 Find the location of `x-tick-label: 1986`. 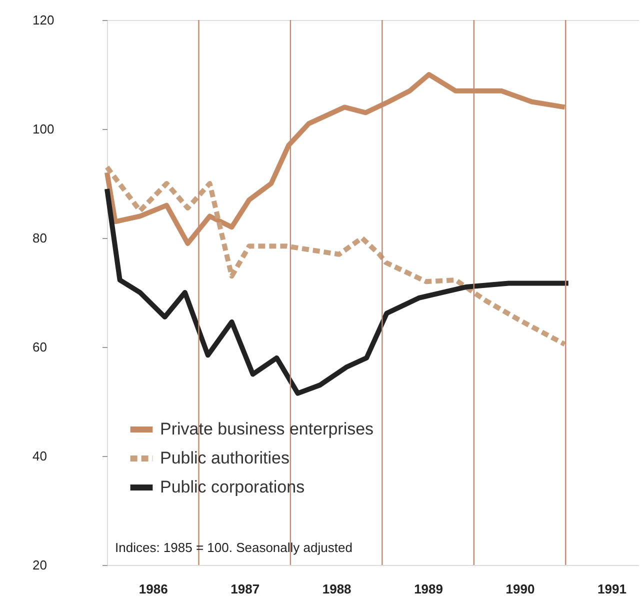

x-tick-label: 1986 is located at coordinates (153, 589).